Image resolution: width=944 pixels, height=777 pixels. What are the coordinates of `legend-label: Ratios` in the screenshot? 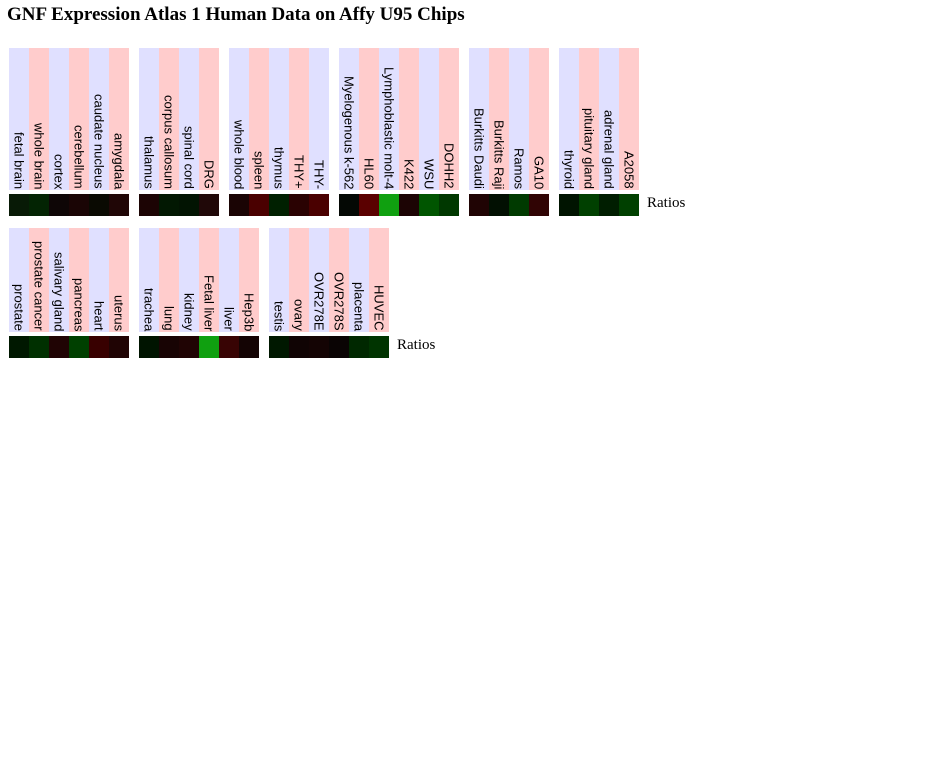 It's located at (666, 203).